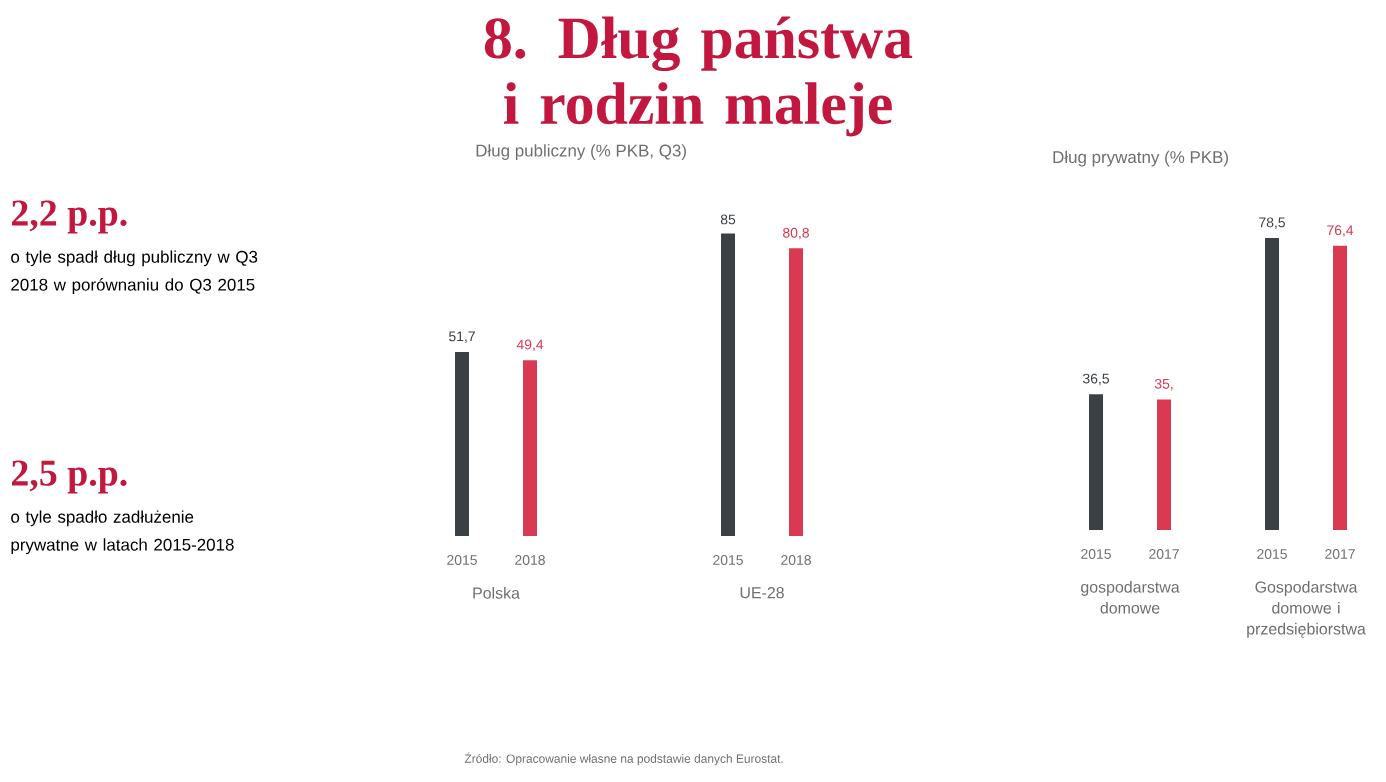 The height and width of the screenshot is (782, 1386). I want to click on text: o tyle spadł dług publiczny w Q3 2018 w porównaniu do Q3 2015, so click(134, 272).